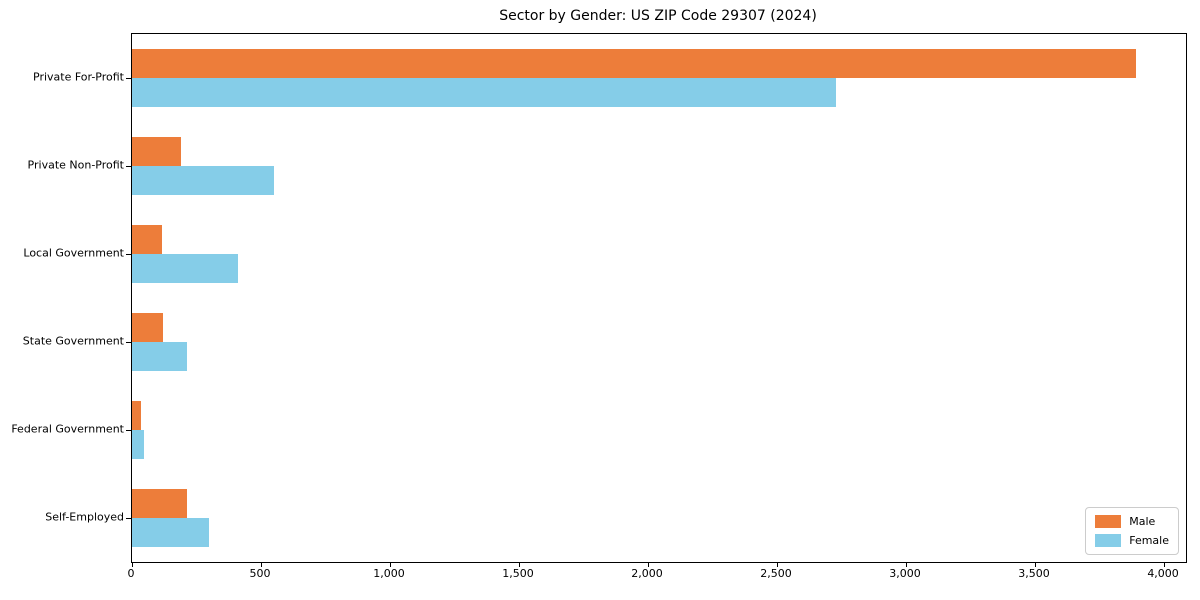 The height and width of the screenshot is (600, 1200). What do you see at coordinates (131, 573) in the screenshot?
I see `x-tick-label: 0` at bounding box center [131, 573].